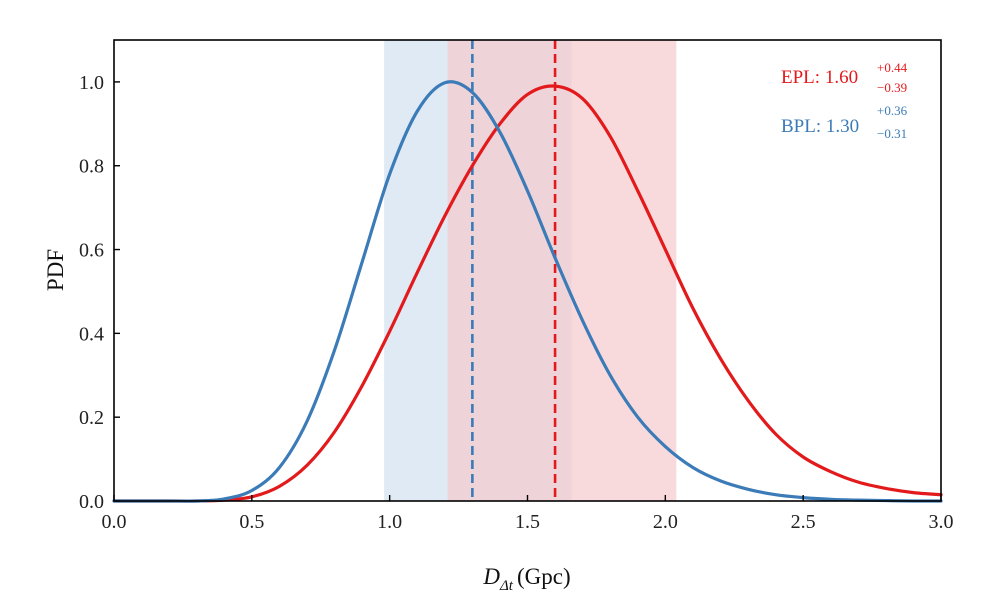 The height and width of the screenshot is (616, 997). What do you see at coordinates (892, 67) in the screenshot?
I see `legend-epl-upper: +0.44` at bounding box center [892, 67].